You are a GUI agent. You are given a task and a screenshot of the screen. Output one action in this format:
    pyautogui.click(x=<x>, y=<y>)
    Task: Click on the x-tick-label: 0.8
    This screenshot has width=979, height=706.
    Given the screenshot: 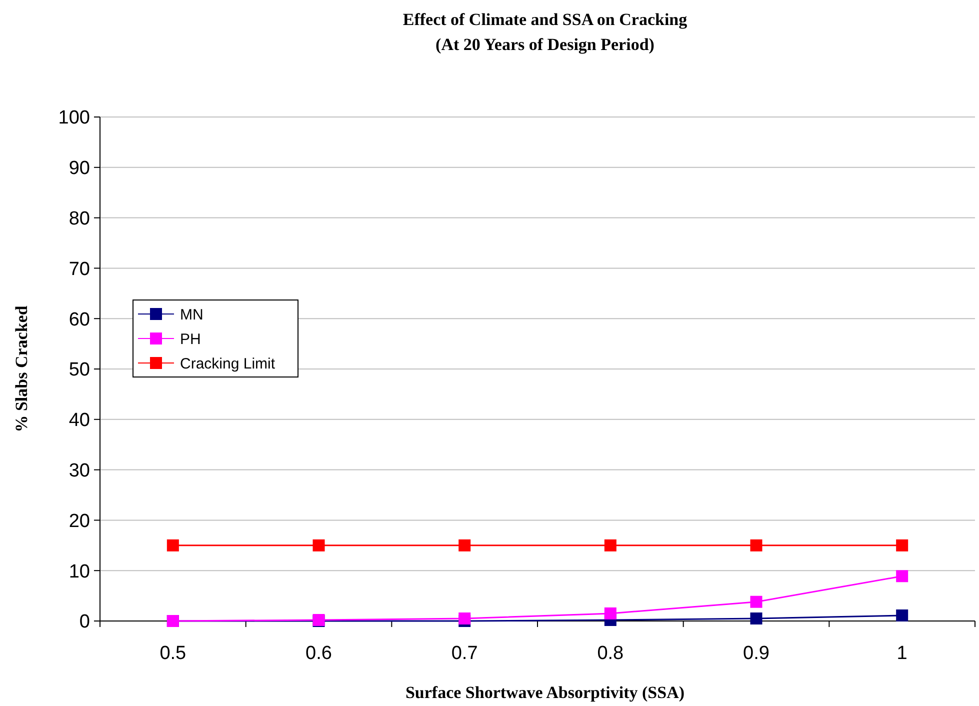 What is the action you would take?
    pyautogui.click(x=610, y=653)
    